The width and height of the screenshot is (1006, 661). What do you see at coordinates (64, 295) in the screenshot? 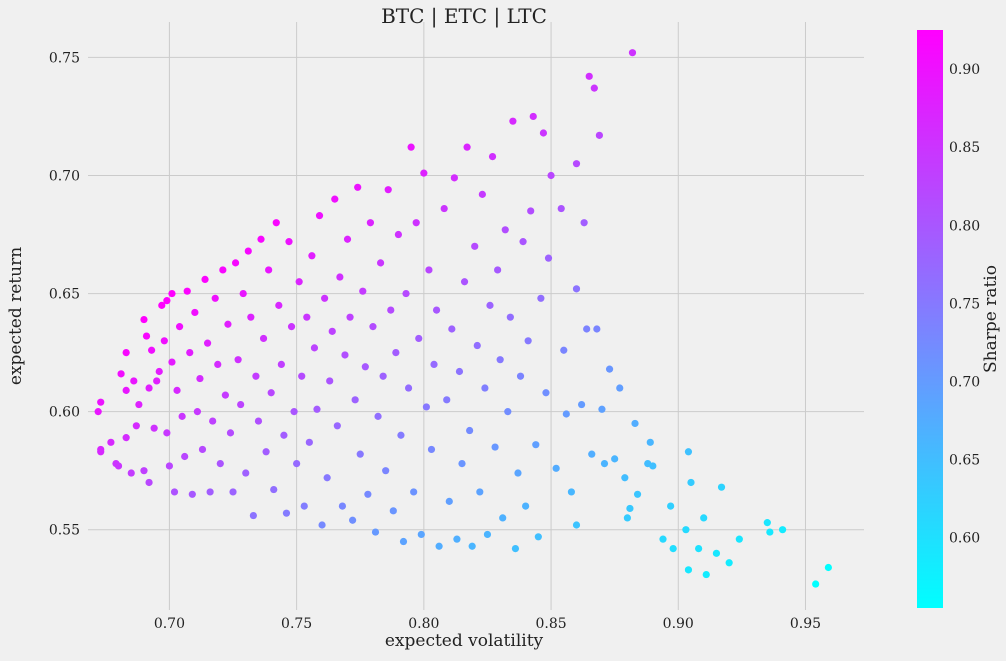
I see `y-tick-label: 0.65` at bounding box center [64, 295].